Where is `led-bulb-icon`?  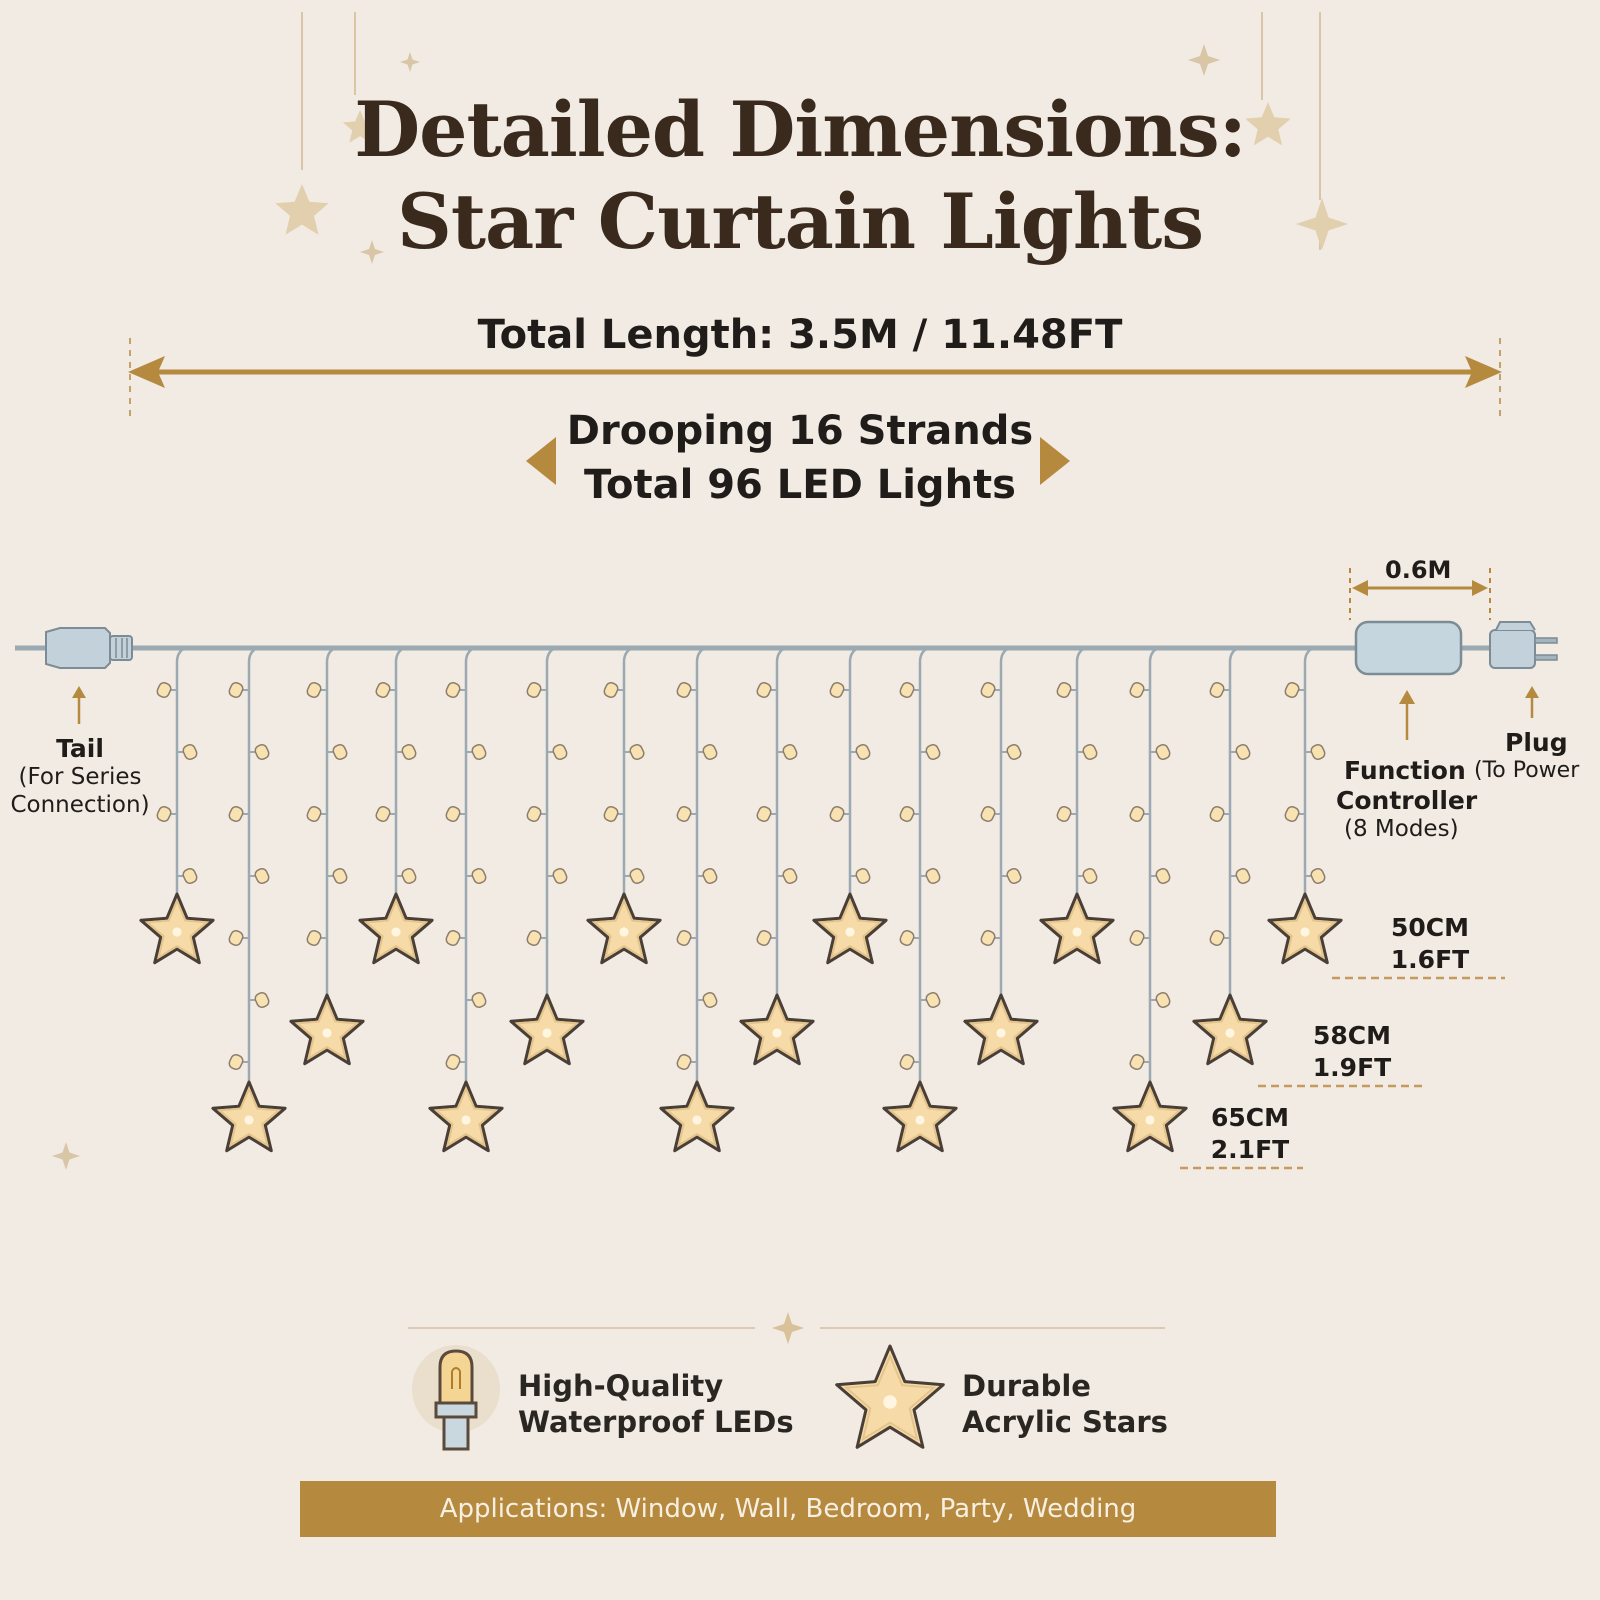
led-bulb-icon is located at coordinates (456, 1398).